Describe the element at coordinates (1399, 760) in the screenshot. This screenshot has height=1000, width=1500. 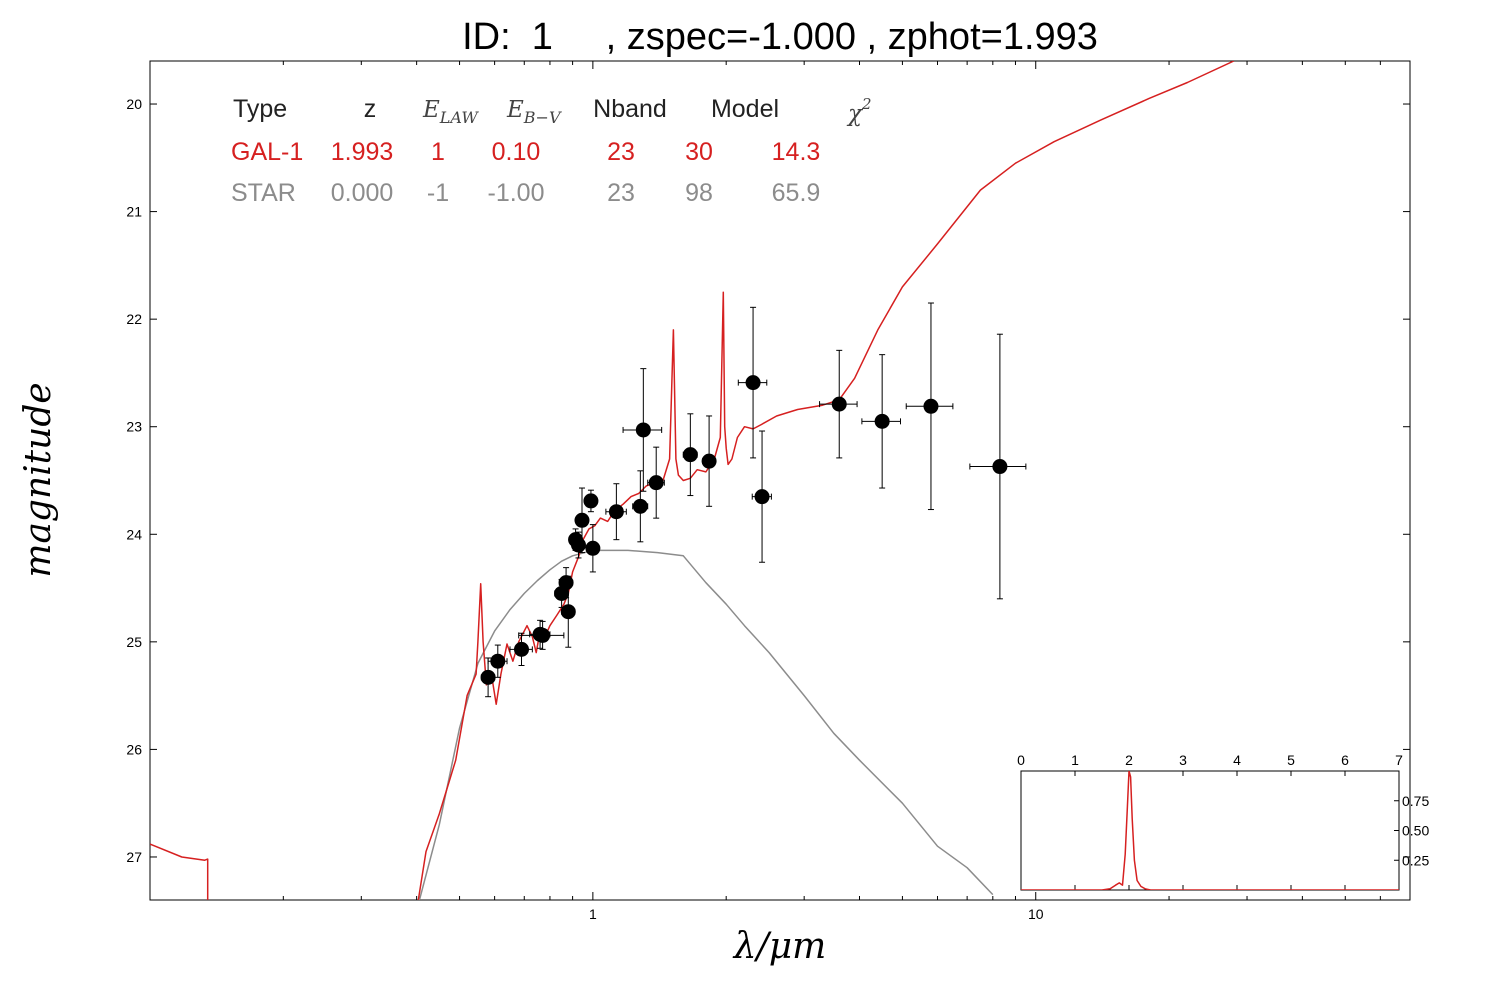
I see `inset-x-tick-label: 7` at that location.